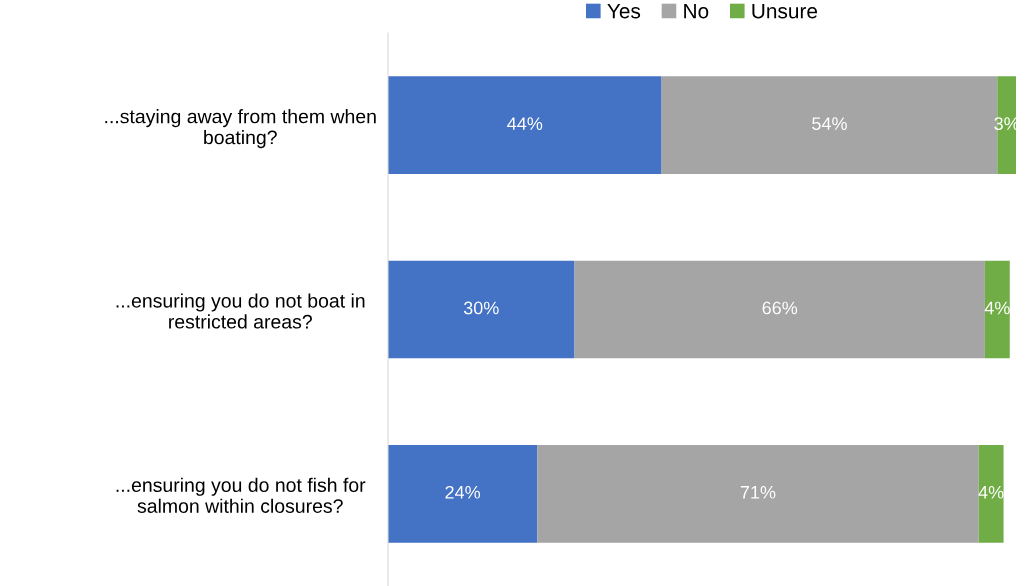  Describe the element at coordinates (241, 495) in the screenshot. I see `y-tick-label: ...ensuring you do not fish for salmon within closures?` at that location.